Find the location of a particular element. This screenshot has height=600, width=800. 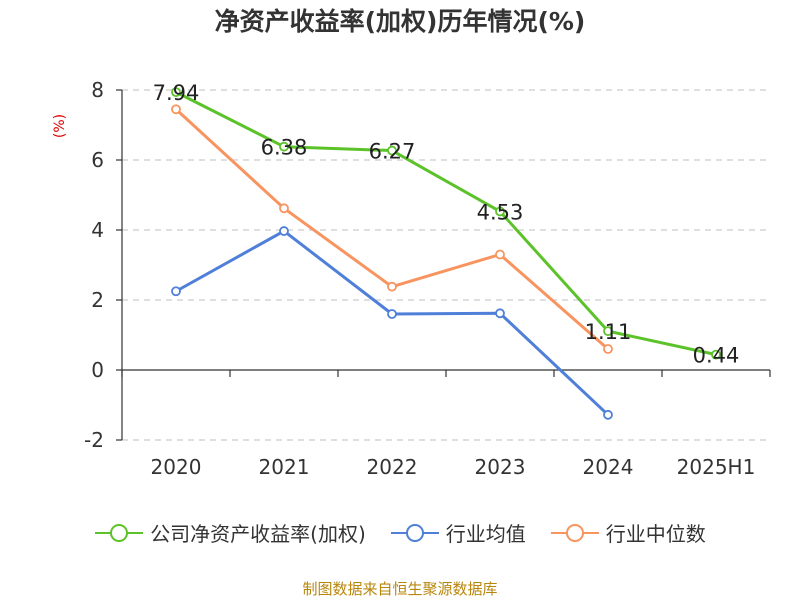

y-tick-label: 6 is located at coordinates (97, 160).